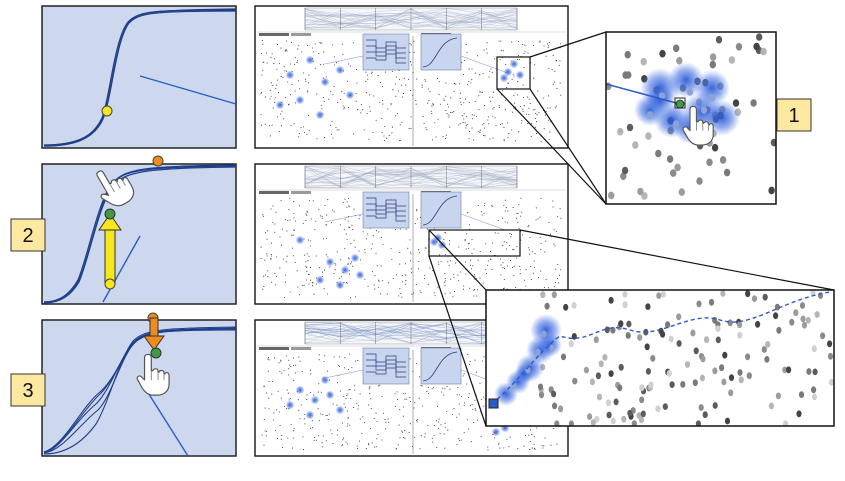 The image size is (845, 481). Describe the element at coordinates (154, 334) in the screenshot. I see `arrow-drag-icon` at that location.